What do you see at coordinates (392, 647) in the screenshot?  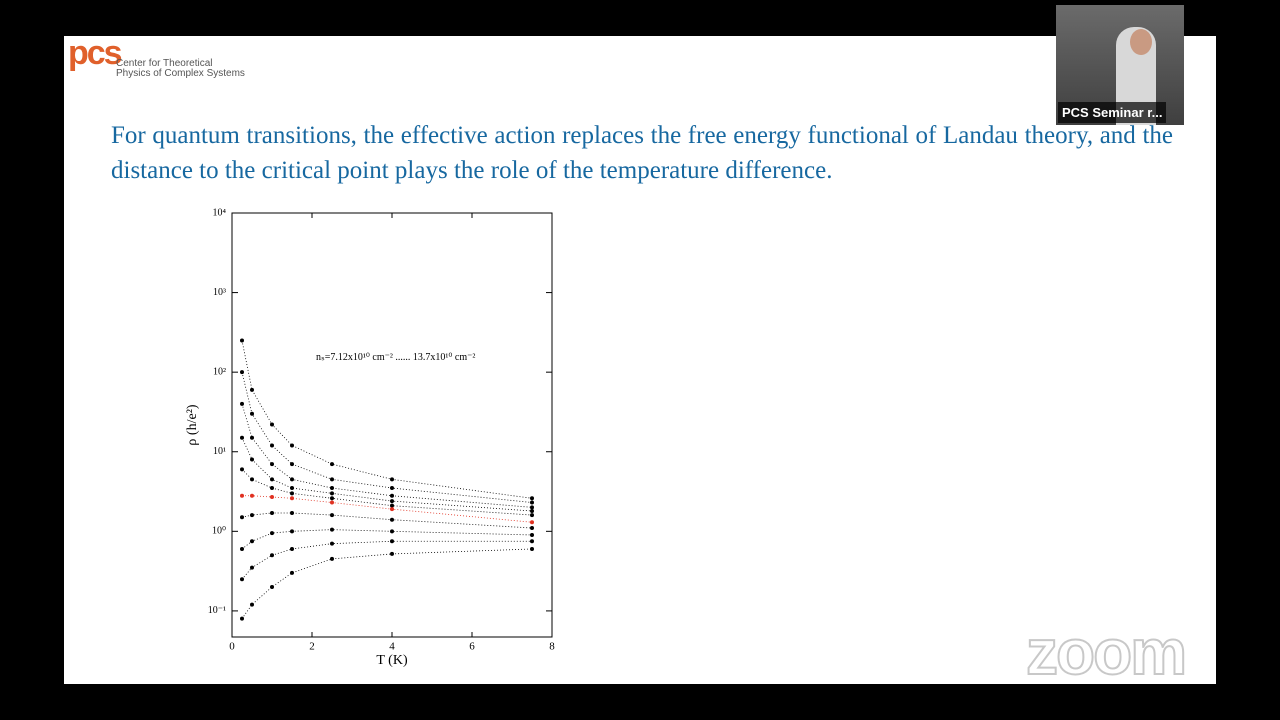 I see `x-tick-label: 4` at bounding box center [392, 647].